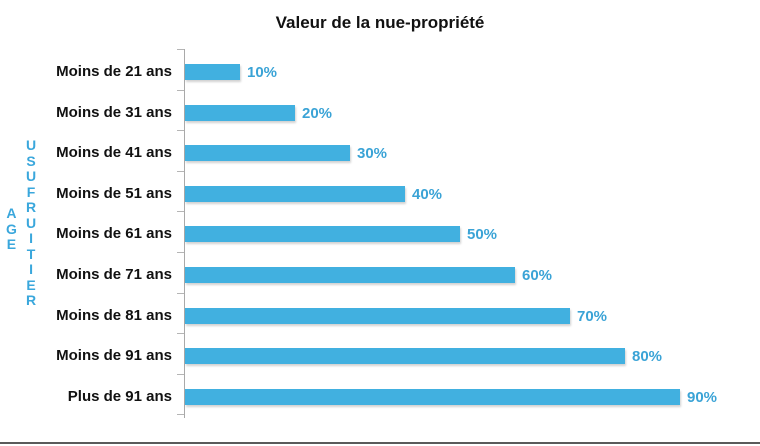 This screenshot has width=760, height=446. I want to click on bar-row: Moins de 41 ans 30%, so click(380, 153).